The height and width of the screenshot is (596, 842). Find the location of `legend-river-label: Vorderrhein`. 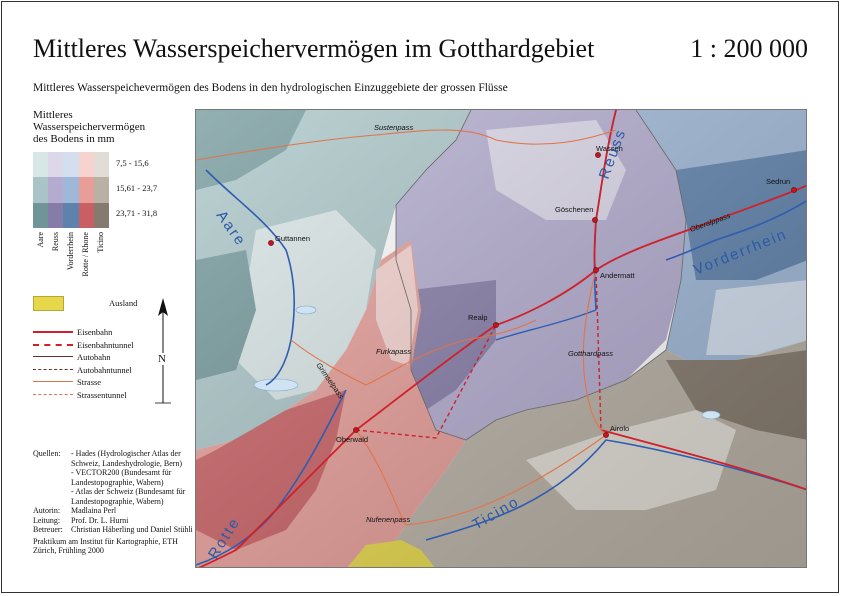

legend-river-label: Vorderrhein is located at coordinates (70, 251).